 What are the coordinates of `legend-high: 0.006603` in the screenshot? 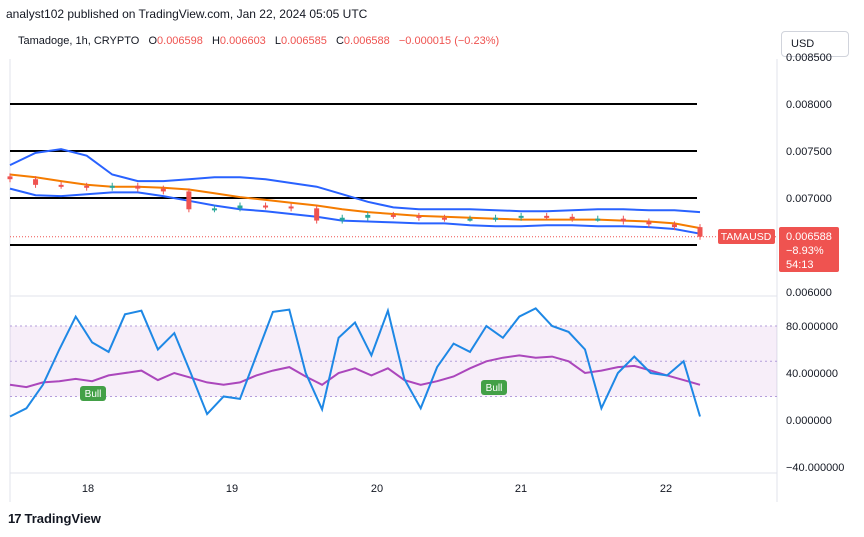 It's located at (242, 41).